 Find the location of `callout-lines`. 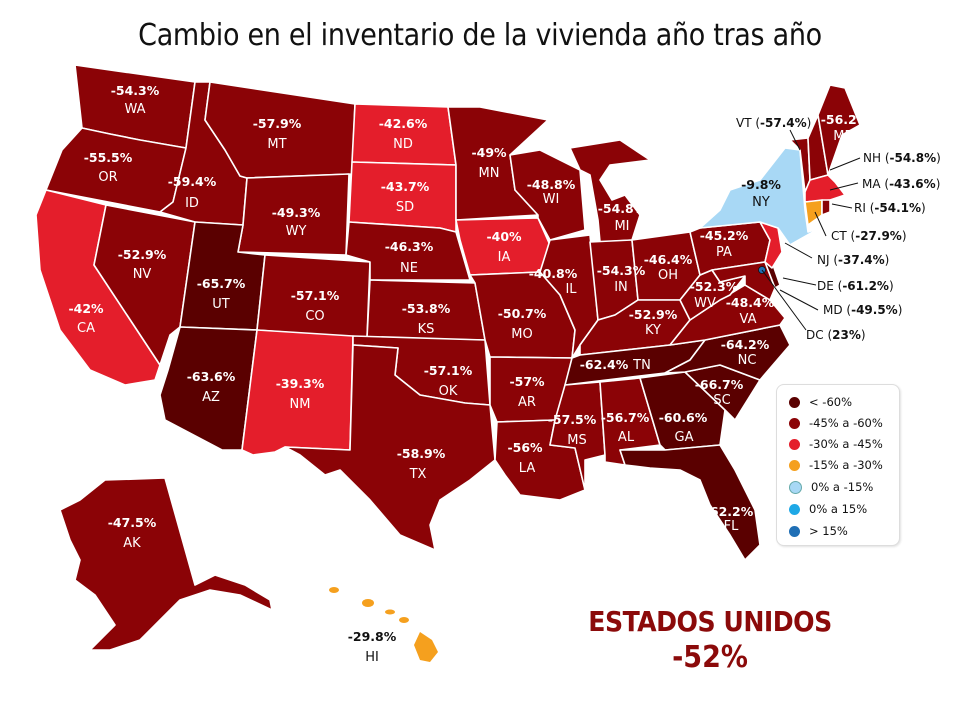

callout-lines is located at coordinates (811, 230).